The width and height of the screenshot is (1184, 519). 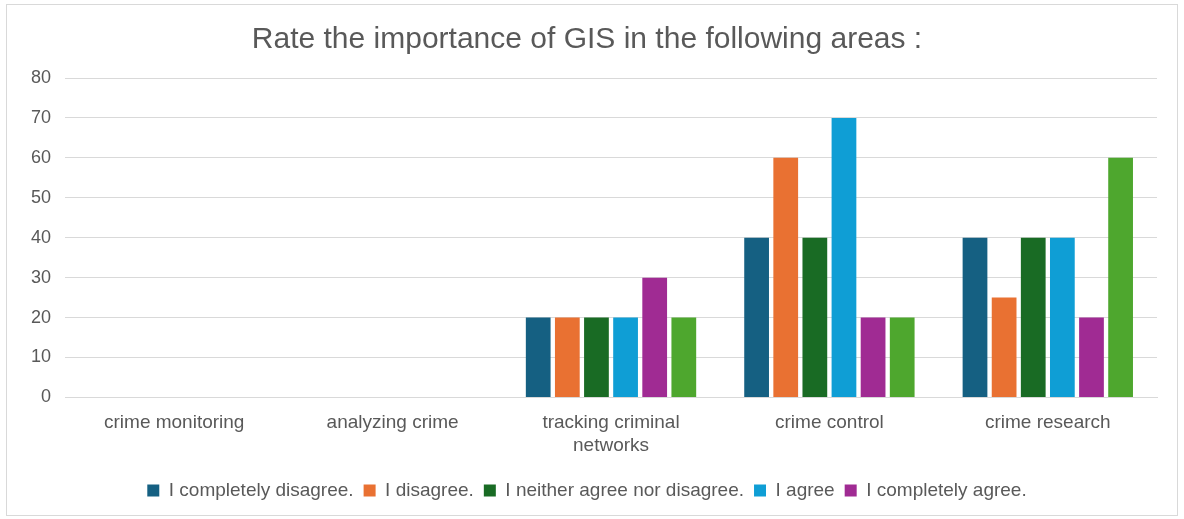 What do you see at coordinates (41, 316) in the screenshot?
I see `y-tick-label: 20` at bounding box center [41, 316].